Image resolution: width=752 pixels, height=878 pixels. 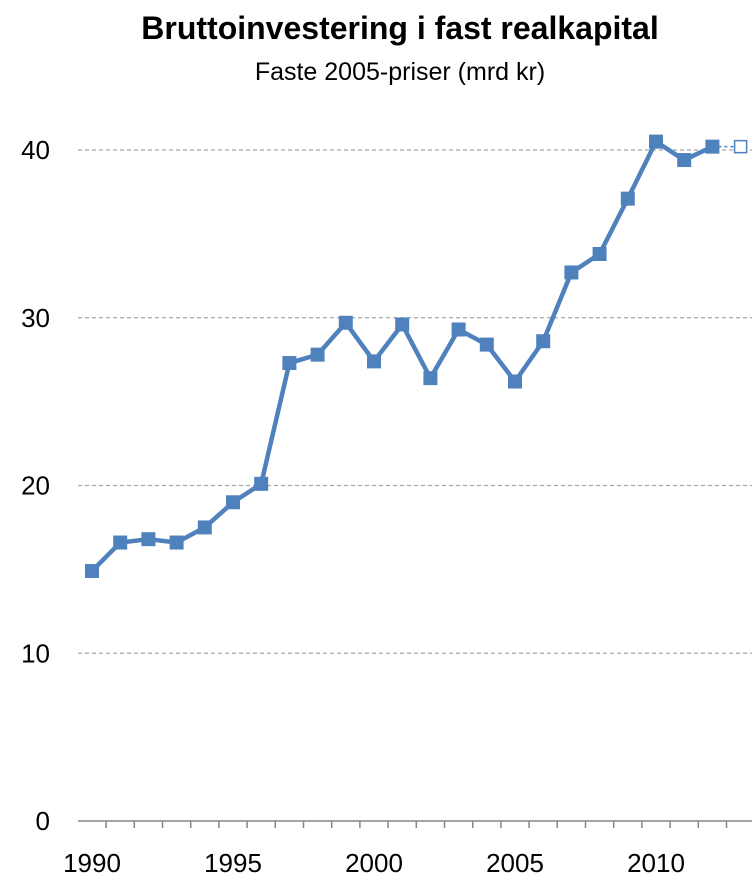 What do you see at coordinates (233, 863) in the screenshot?
I see `x-tick-label: 1995` at bounding box center [233, 863].